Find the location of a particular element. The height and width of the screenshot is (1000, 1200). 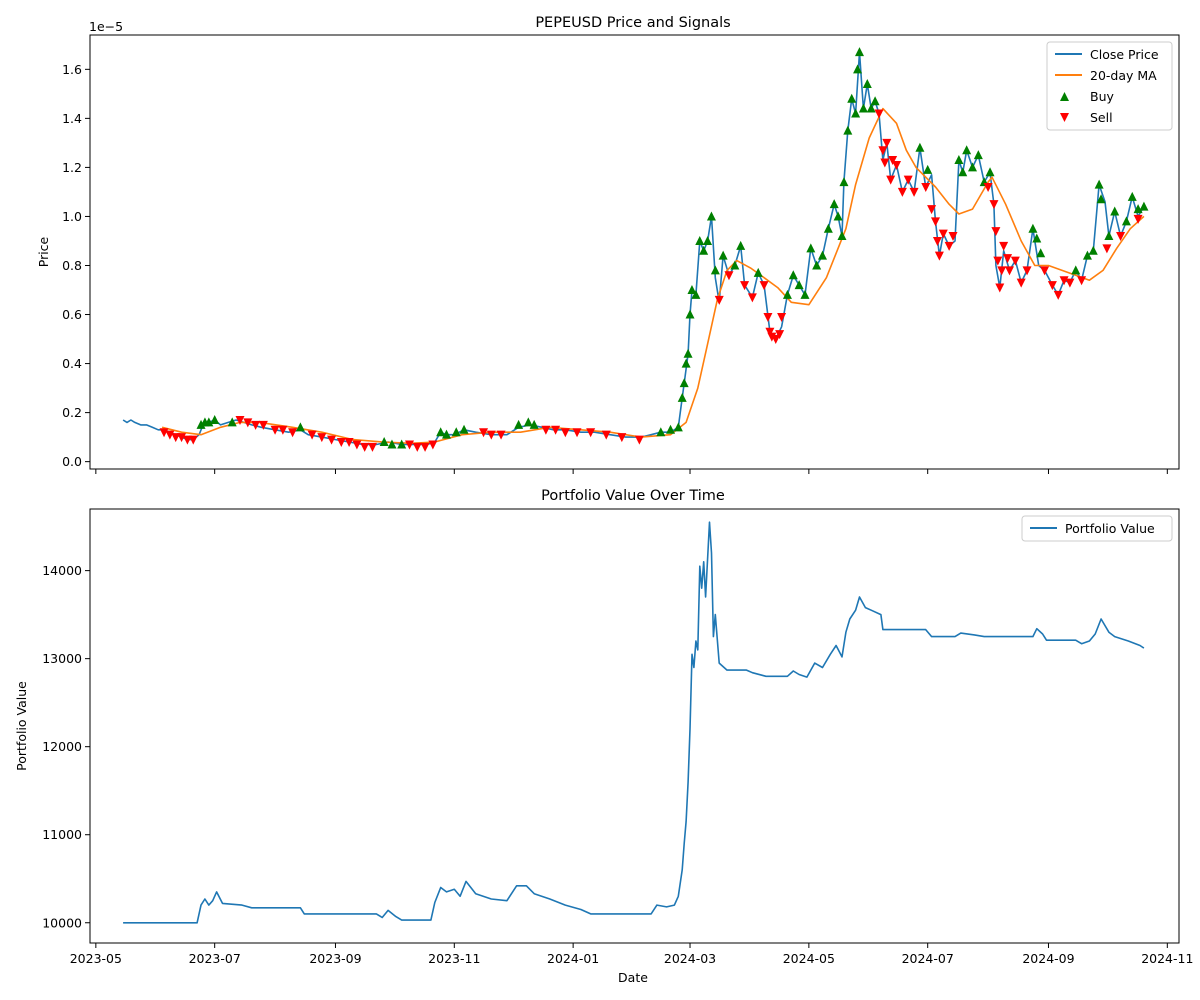

portfolio-y-label: Portfolio Value is located at coordinates (21, 726).